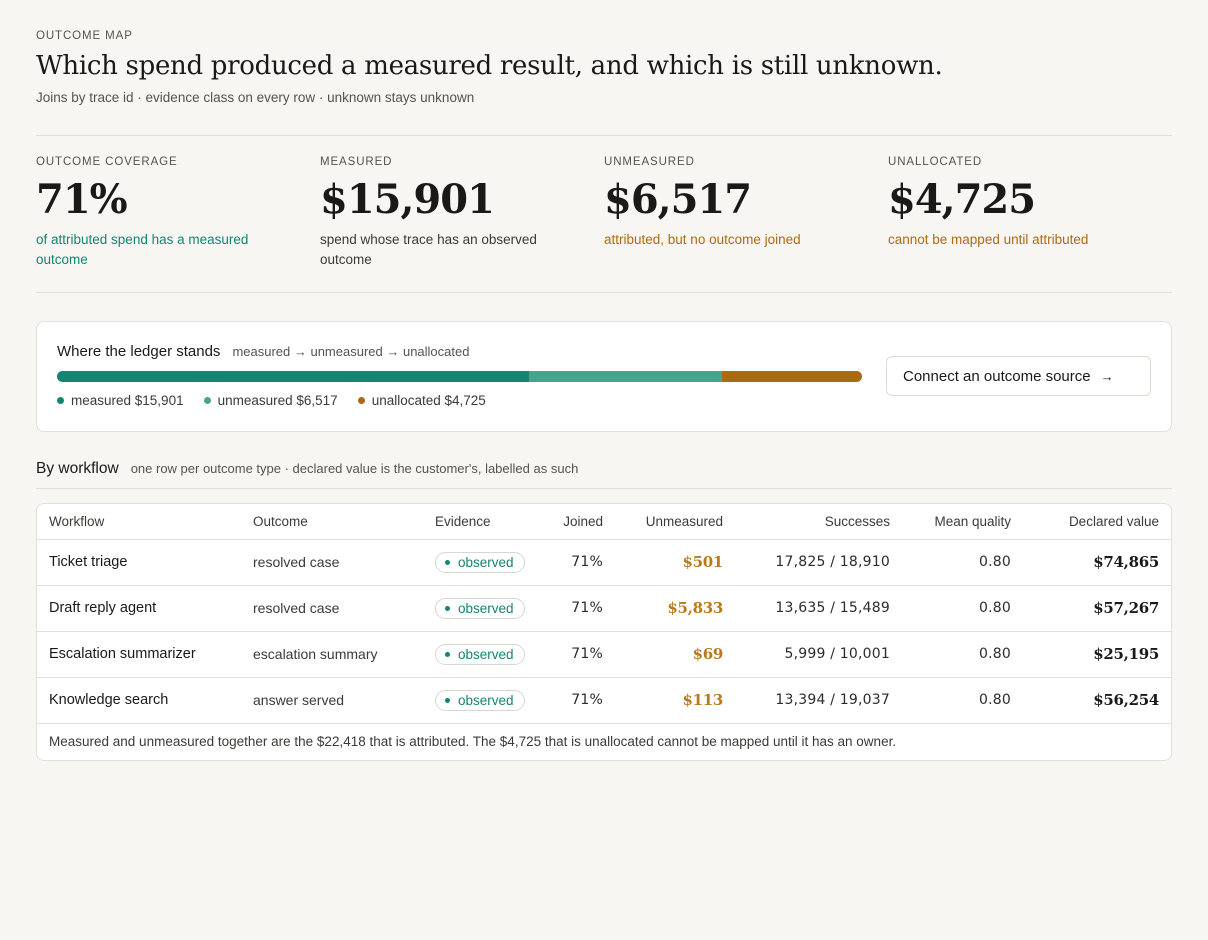  I want to click on ledger-bar-segment-unallocated, so click(791, 376).